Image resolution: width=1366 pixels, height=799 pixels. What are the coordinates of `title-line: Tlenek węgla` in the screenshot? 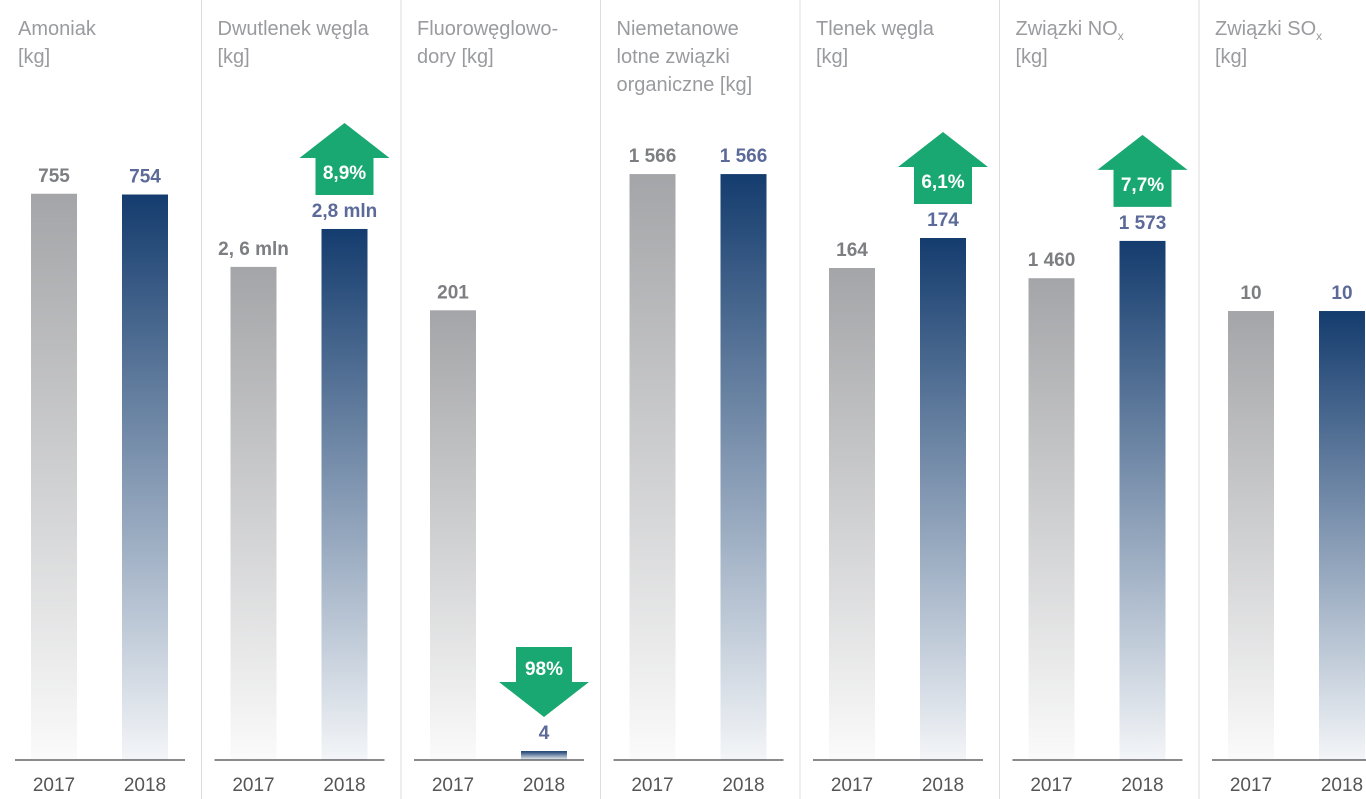 It's located at (875, 29).